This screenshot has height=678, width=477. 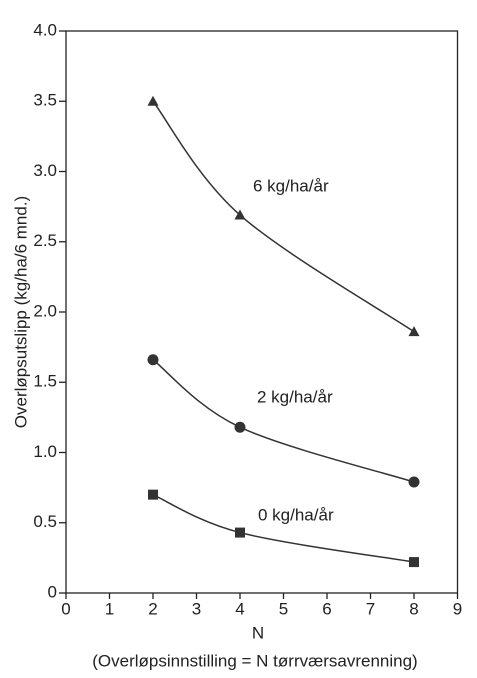 What do you see at coordinates (413, 608) in the screenshot?
I see `x-tick-label: 8` at bounding box center [413, 608].